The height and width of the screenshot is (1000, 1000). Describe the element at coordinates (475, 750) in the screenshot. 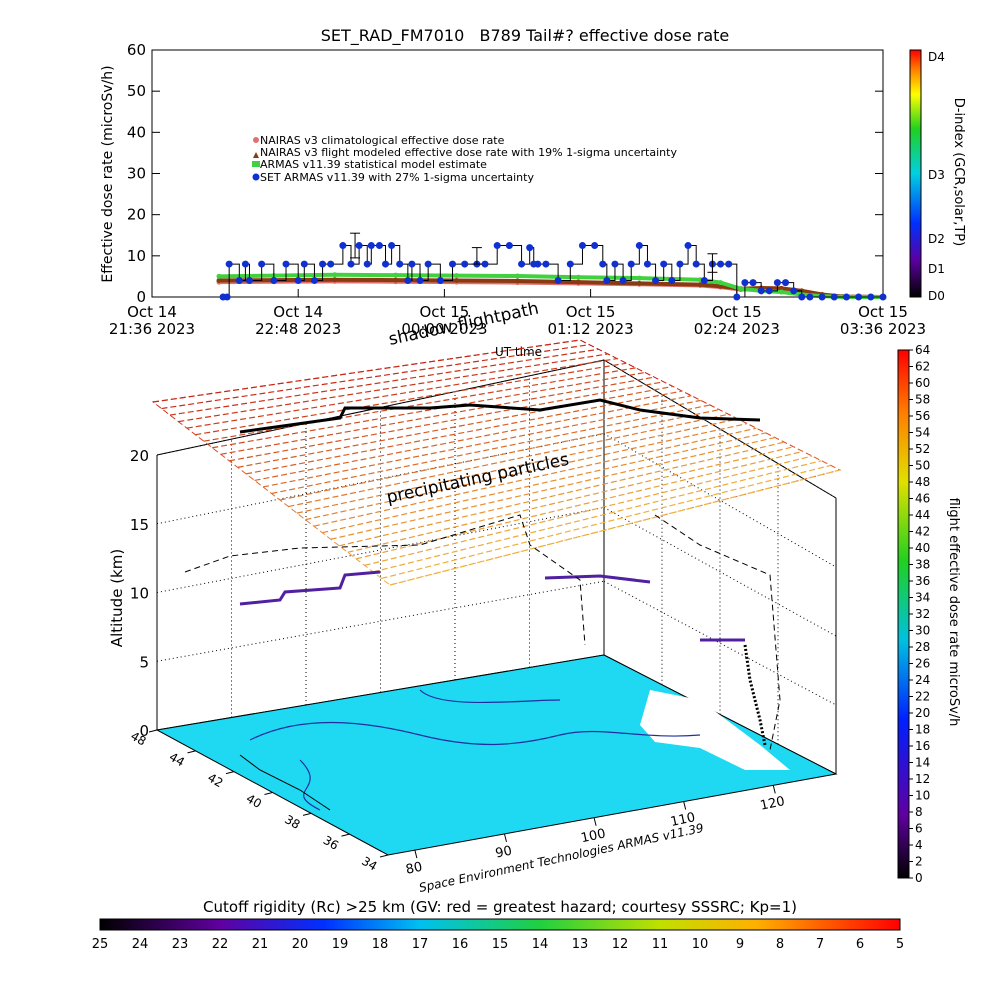

I see `border-lines` at that location.